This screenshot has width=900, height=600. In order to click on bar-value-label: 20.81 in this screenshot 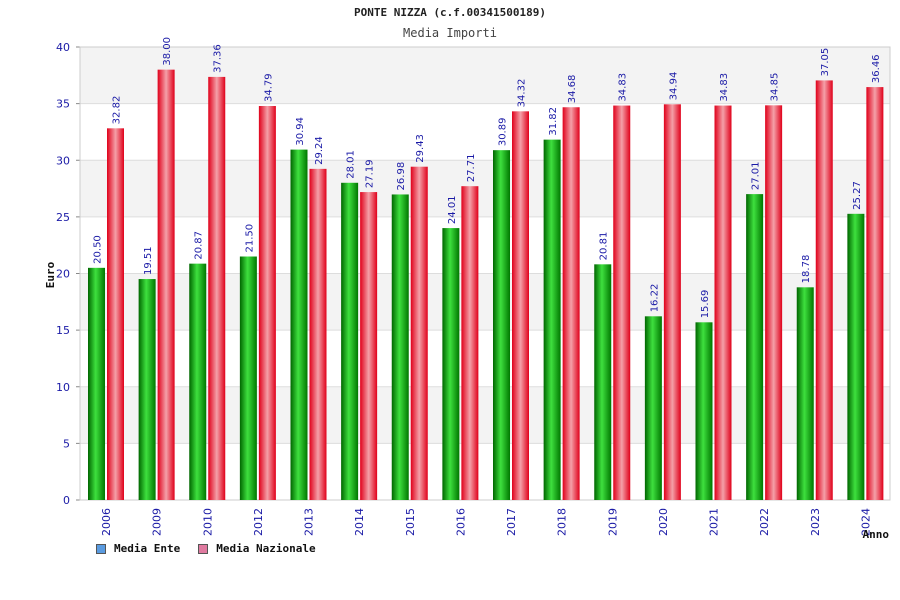, I will do `click(604, 246)`.